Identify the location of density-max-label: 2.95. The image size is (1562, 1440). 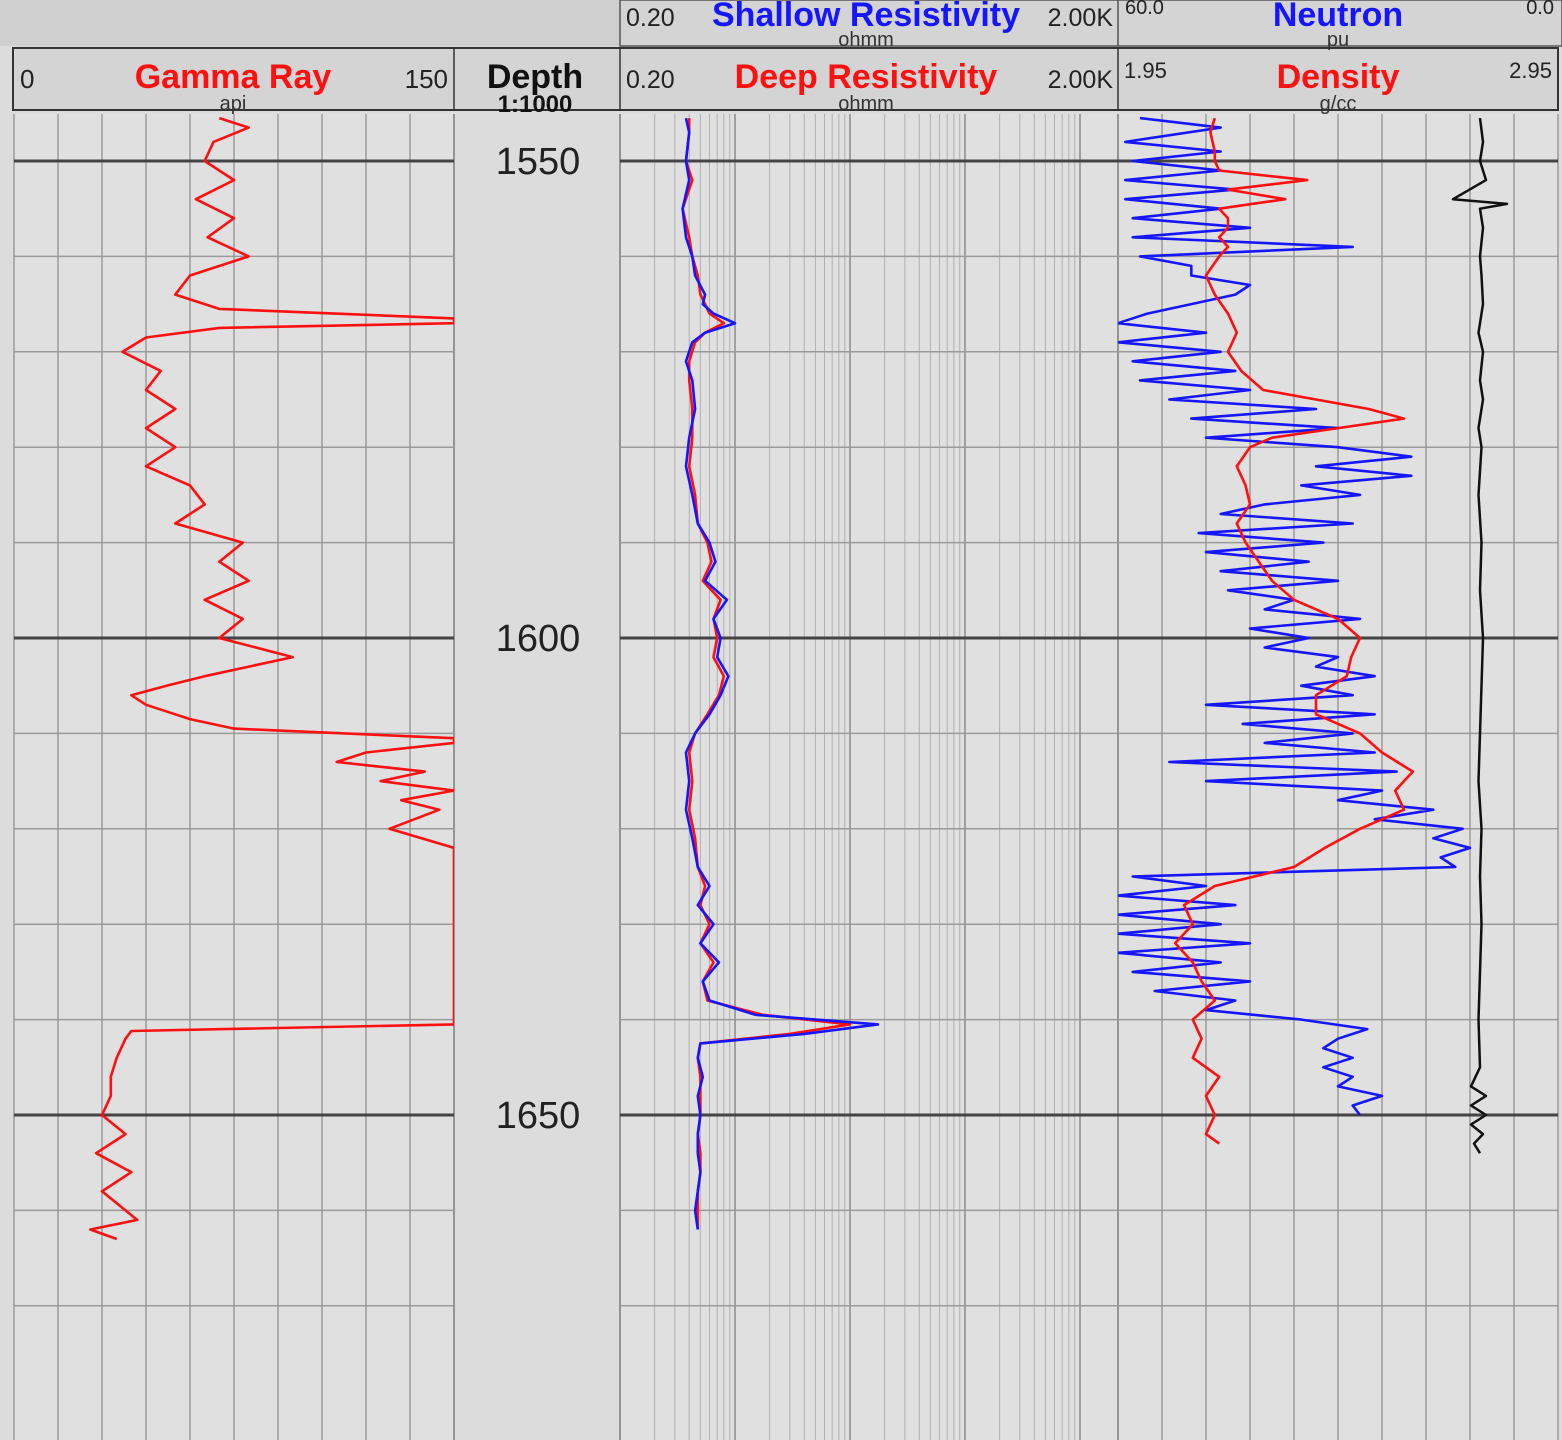
(1530, 70).